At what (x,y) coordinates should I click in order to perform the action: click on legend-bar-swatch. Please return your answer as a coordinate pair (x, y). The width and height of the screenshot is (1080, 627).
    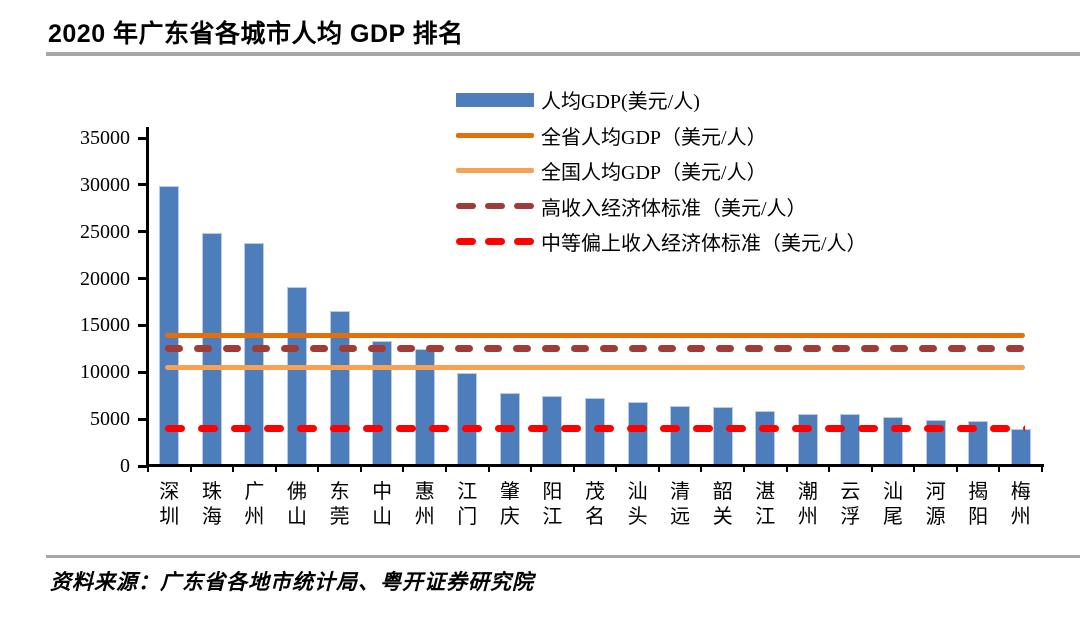
    Looking at the image, I should click on (495, 100).